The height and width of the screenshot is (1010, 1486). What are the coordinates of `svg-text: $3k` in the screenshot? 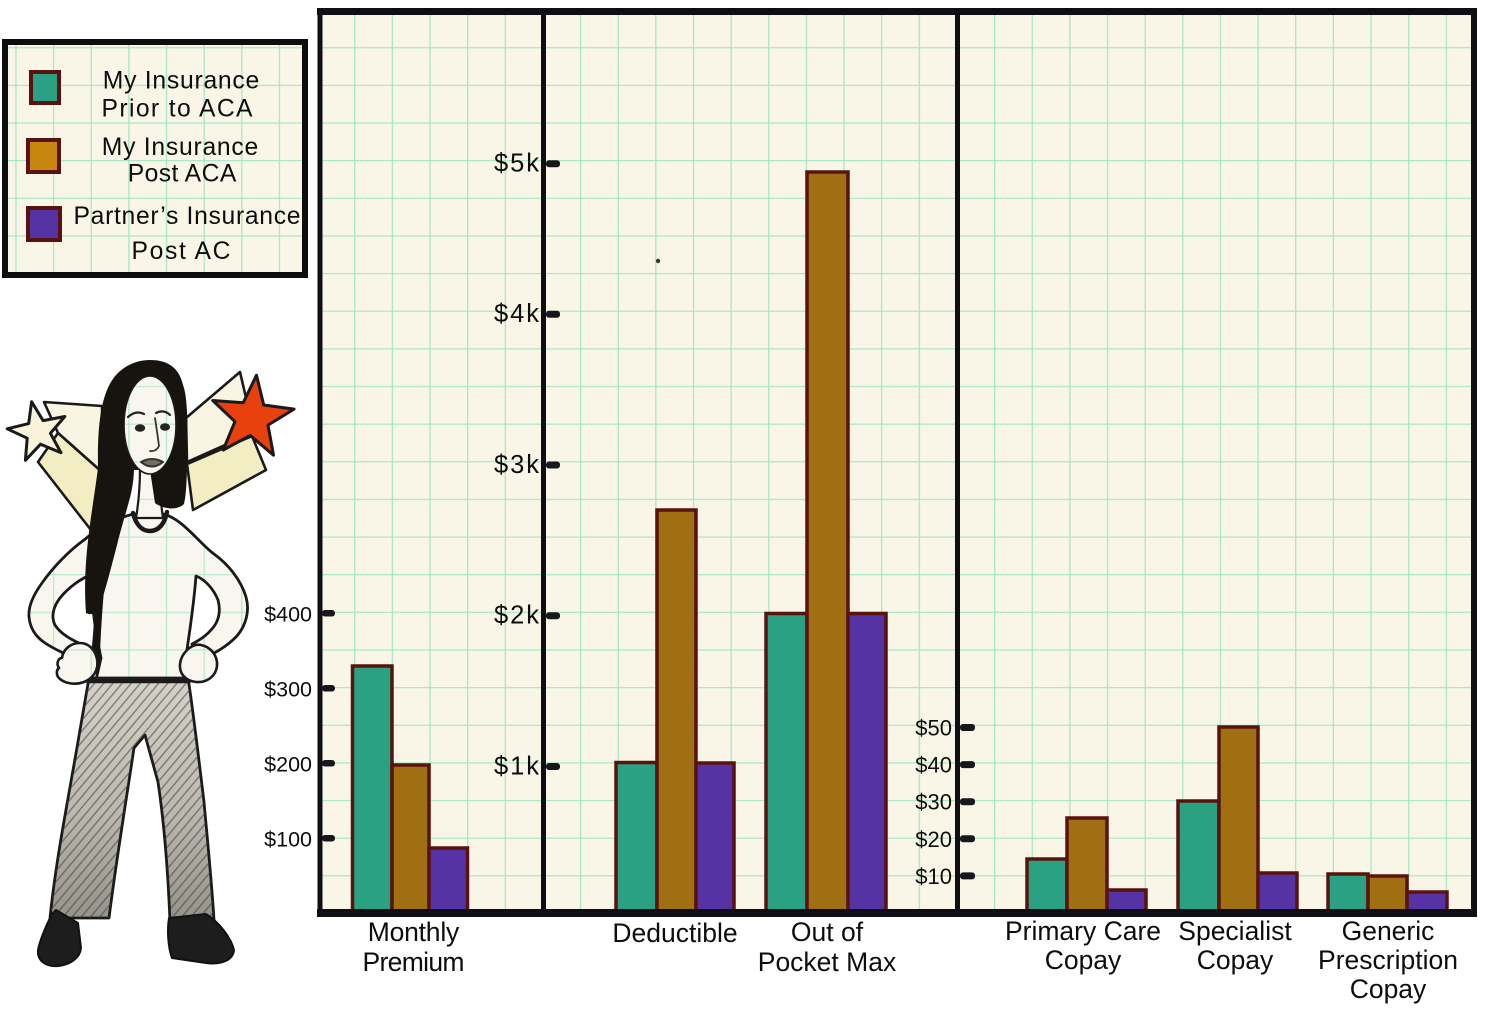 It's located at (516, 465).